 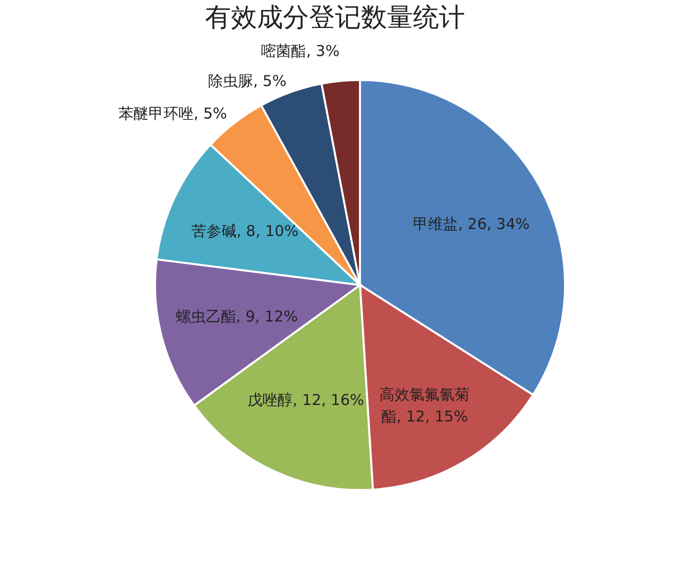 I want to click on slice-label: 苯醚甲环唑, 5%, so click(x=172, y=113).